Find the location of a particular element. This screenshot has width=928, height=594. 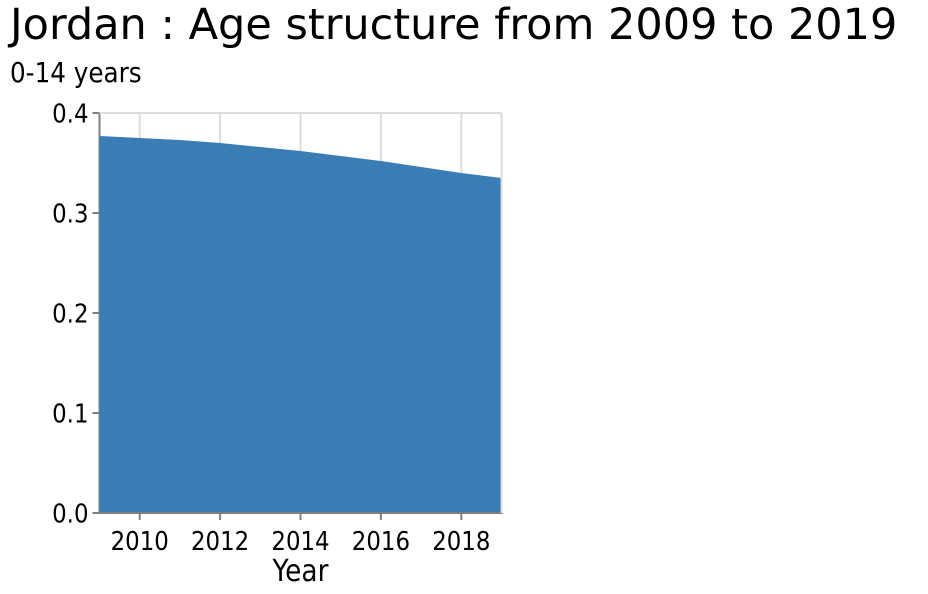

y-tick-label: 0.3 is located at coordinates (70, 213).